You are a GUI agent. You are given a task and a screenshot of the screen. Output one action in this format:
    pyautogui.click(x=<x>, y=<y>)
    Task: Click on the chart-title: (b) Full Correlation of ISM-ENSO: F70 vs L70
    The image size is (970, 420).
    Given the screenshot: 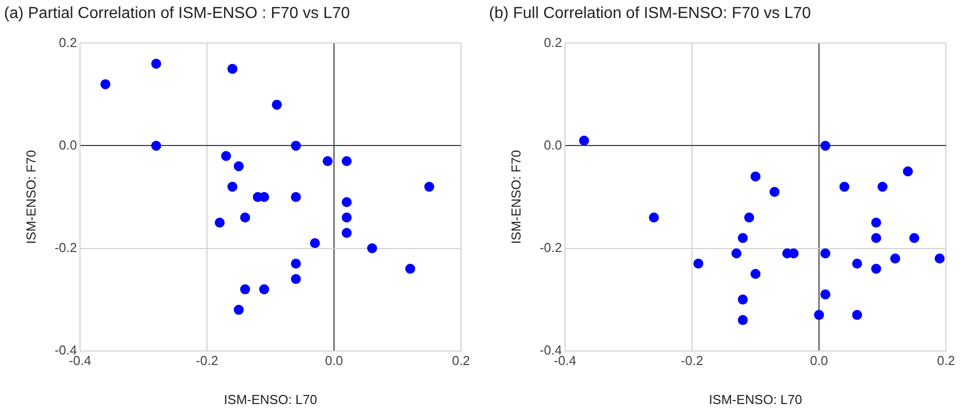 What is the action you would take?
    pyautogui.click(x=650, y=13)
    